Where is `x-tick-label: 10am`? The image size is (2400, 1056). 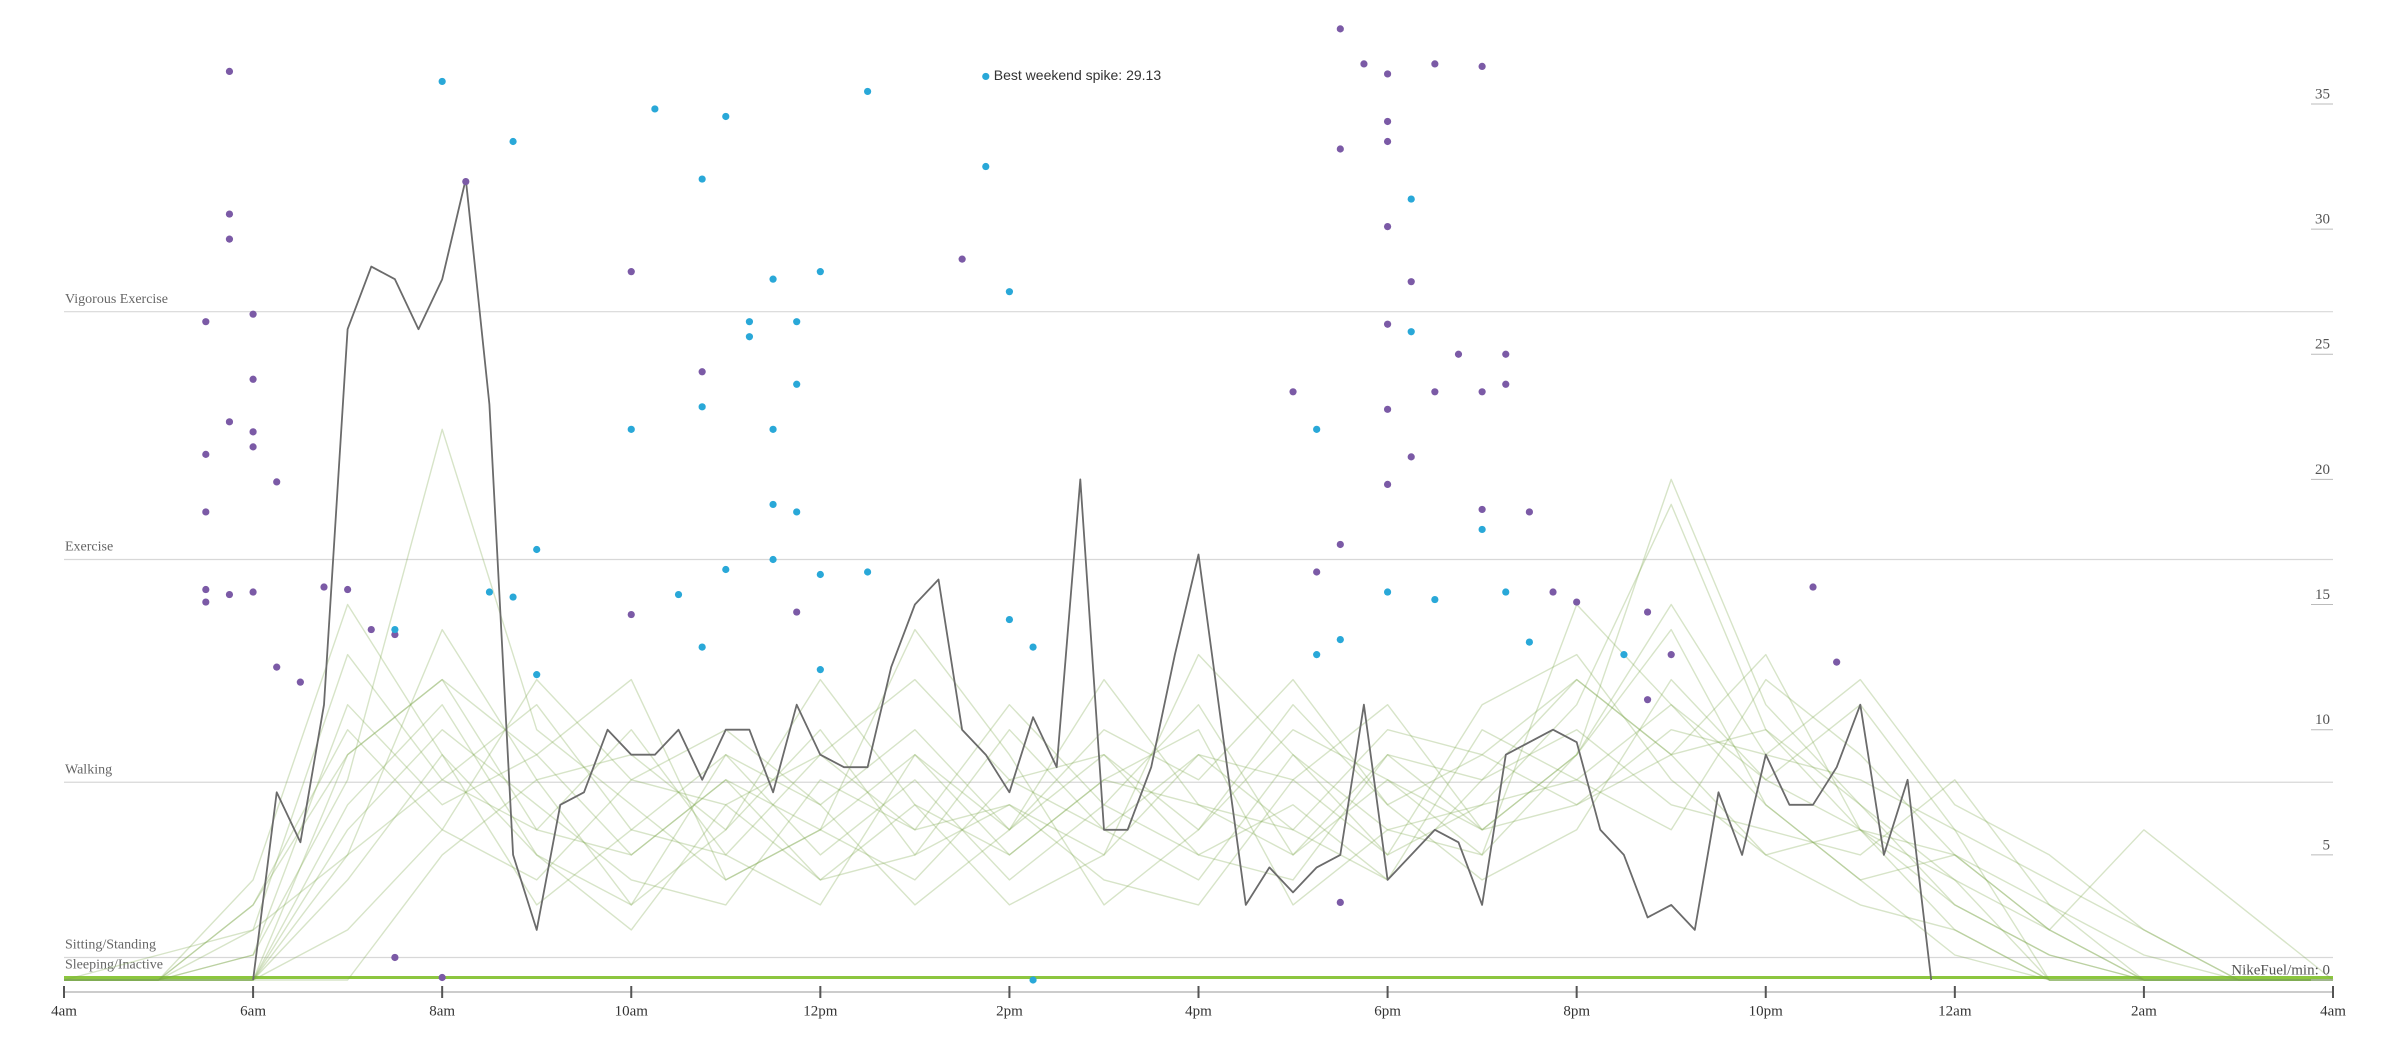
x-tick-label: 10am is located at coordinates (632, 1011).